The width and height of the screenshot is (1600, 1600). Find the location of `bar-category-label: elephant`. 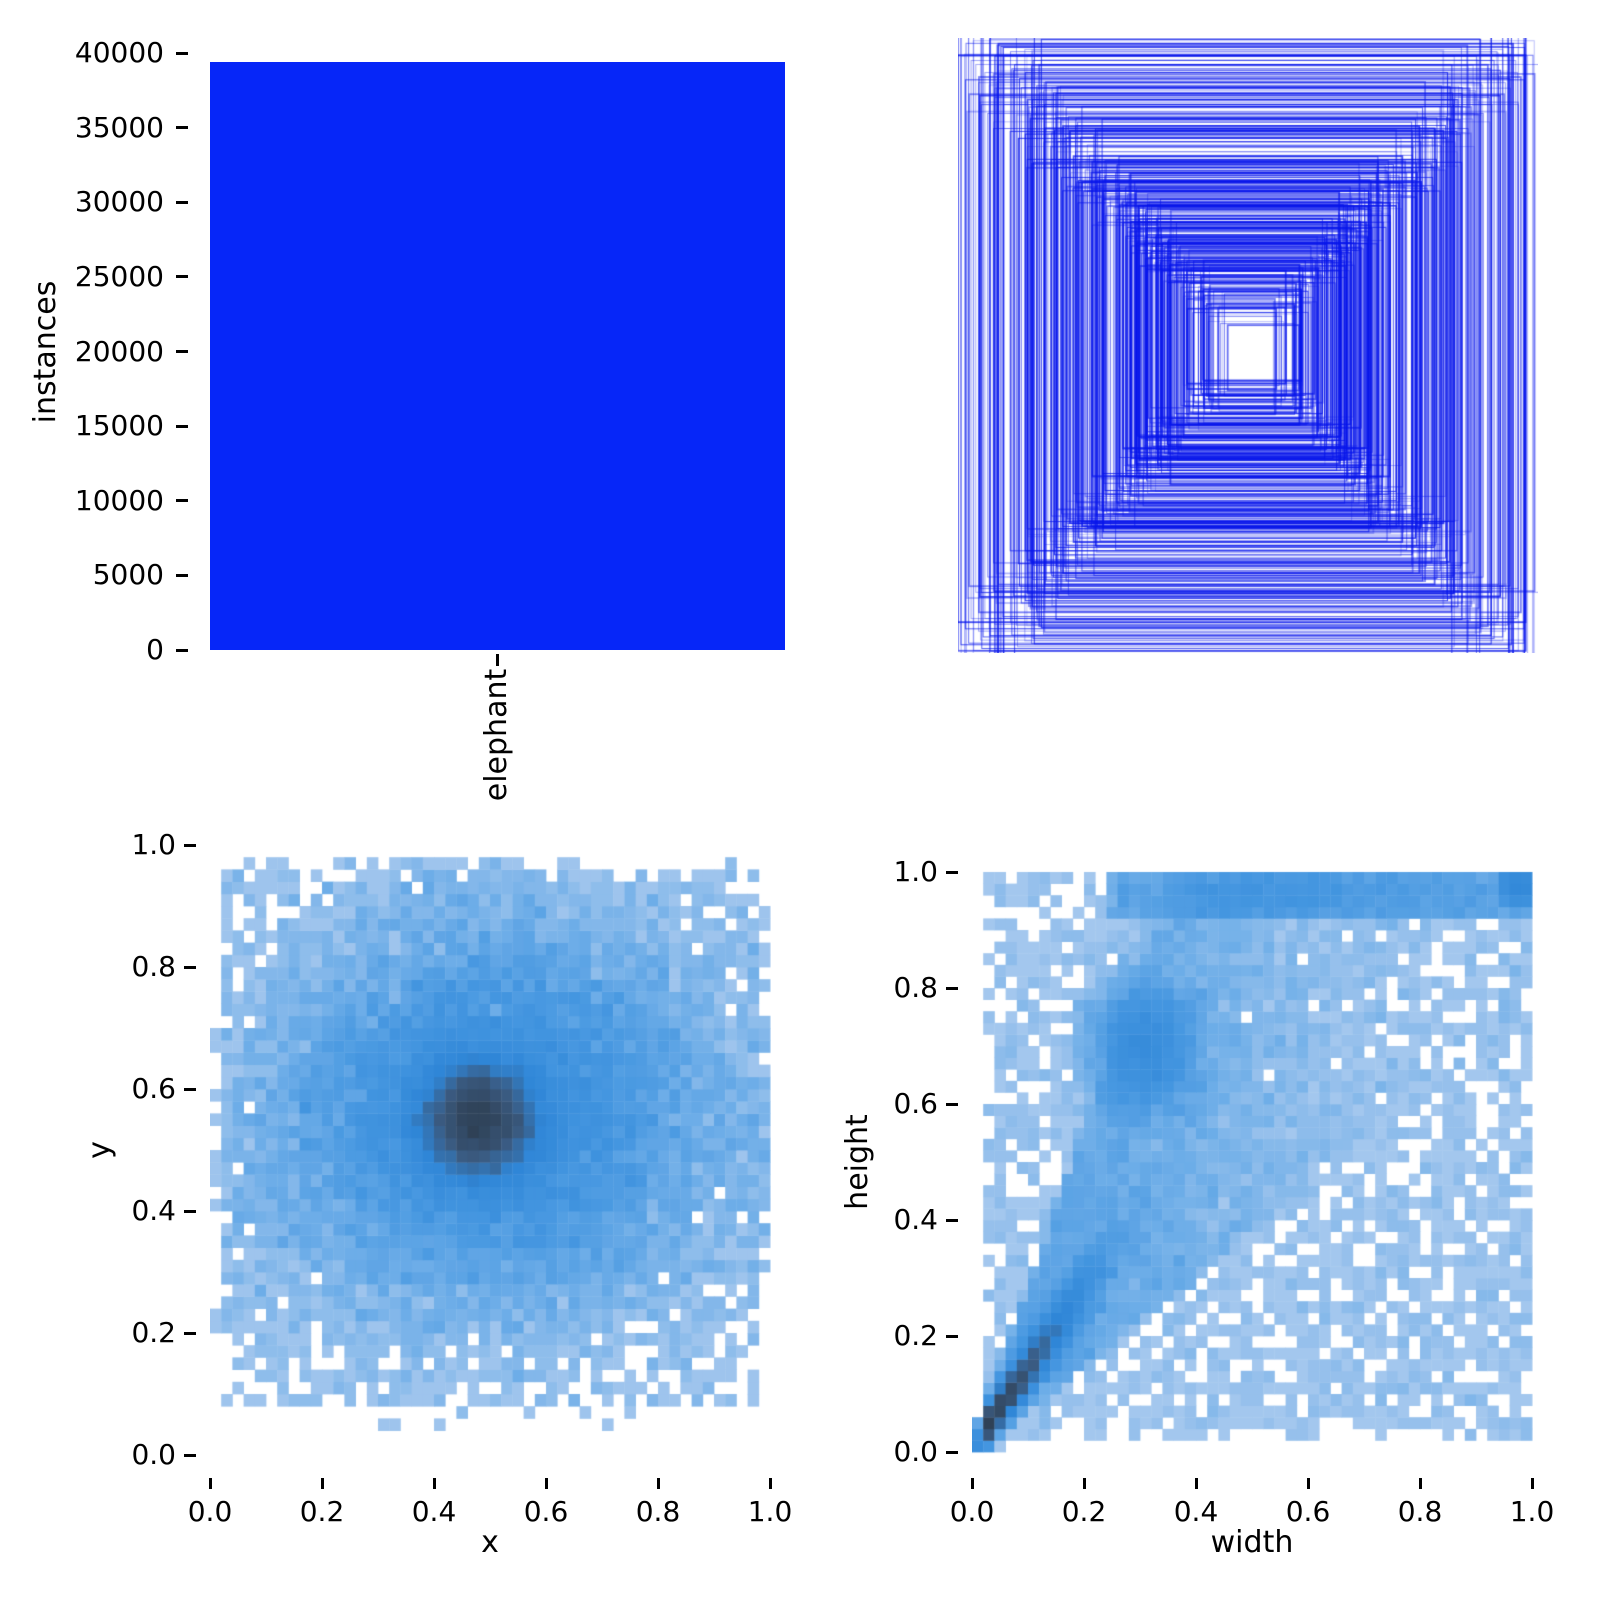

bar-category-label: elephant is located at coordinates (496, 735).